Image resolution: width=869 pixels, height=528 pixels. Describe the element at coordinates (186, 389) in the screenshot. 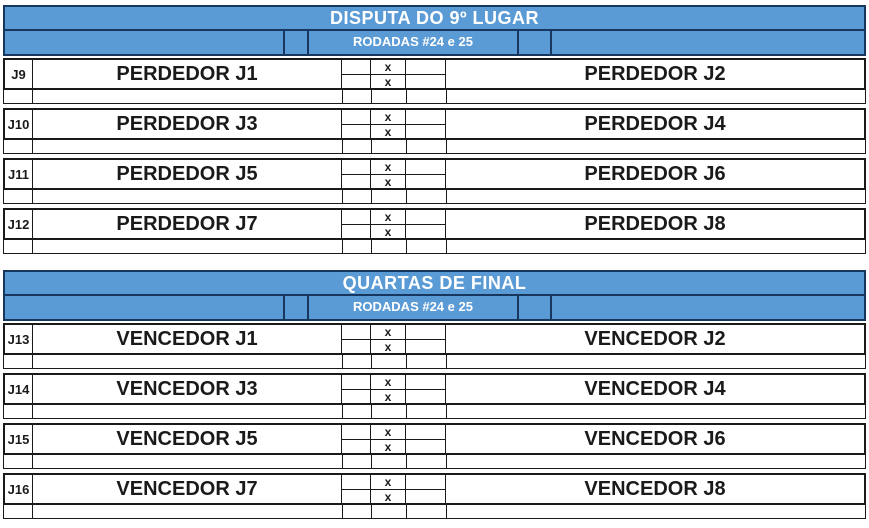

I see `team-left-cell: VENCEDOR J3` at that location.